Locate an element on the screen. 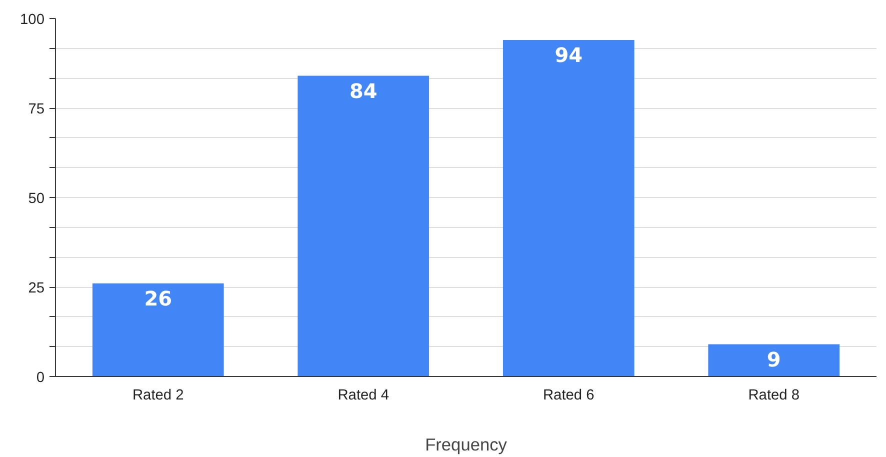  y-tick-label: 100 is located at coordinates (32, 20).